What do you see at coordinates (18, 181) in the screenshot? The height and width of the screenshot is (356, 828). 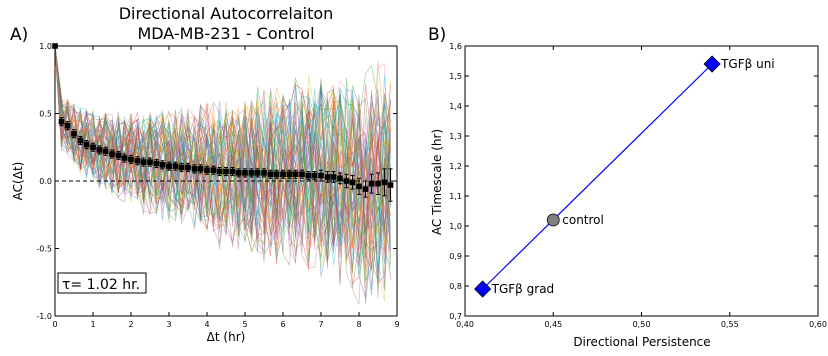 I see `chart-a-ylabel: AC(Δt)` at bounding box center [18, 181].